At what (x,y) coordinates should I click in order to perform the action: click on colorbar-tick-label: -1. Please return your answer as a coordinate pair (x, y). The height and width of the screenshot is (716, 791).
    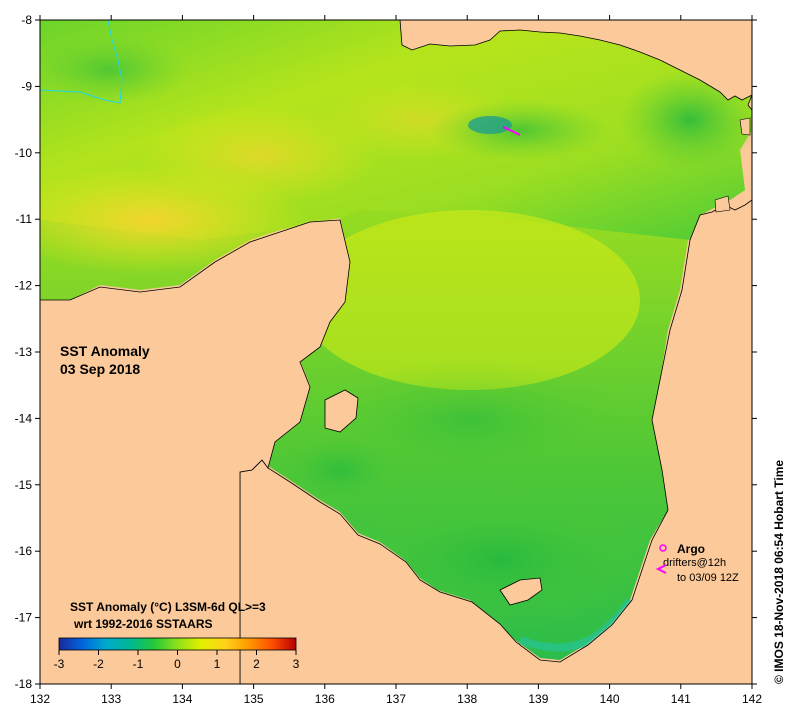
    Looking at the image, I should click on (138, 664).